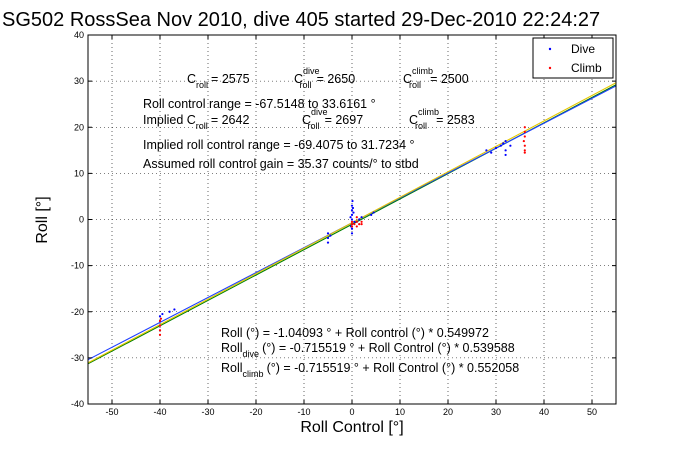 This screenshot has width=681, height=454. I want to click on legend-dive-label: Dive, so click(583, 49).